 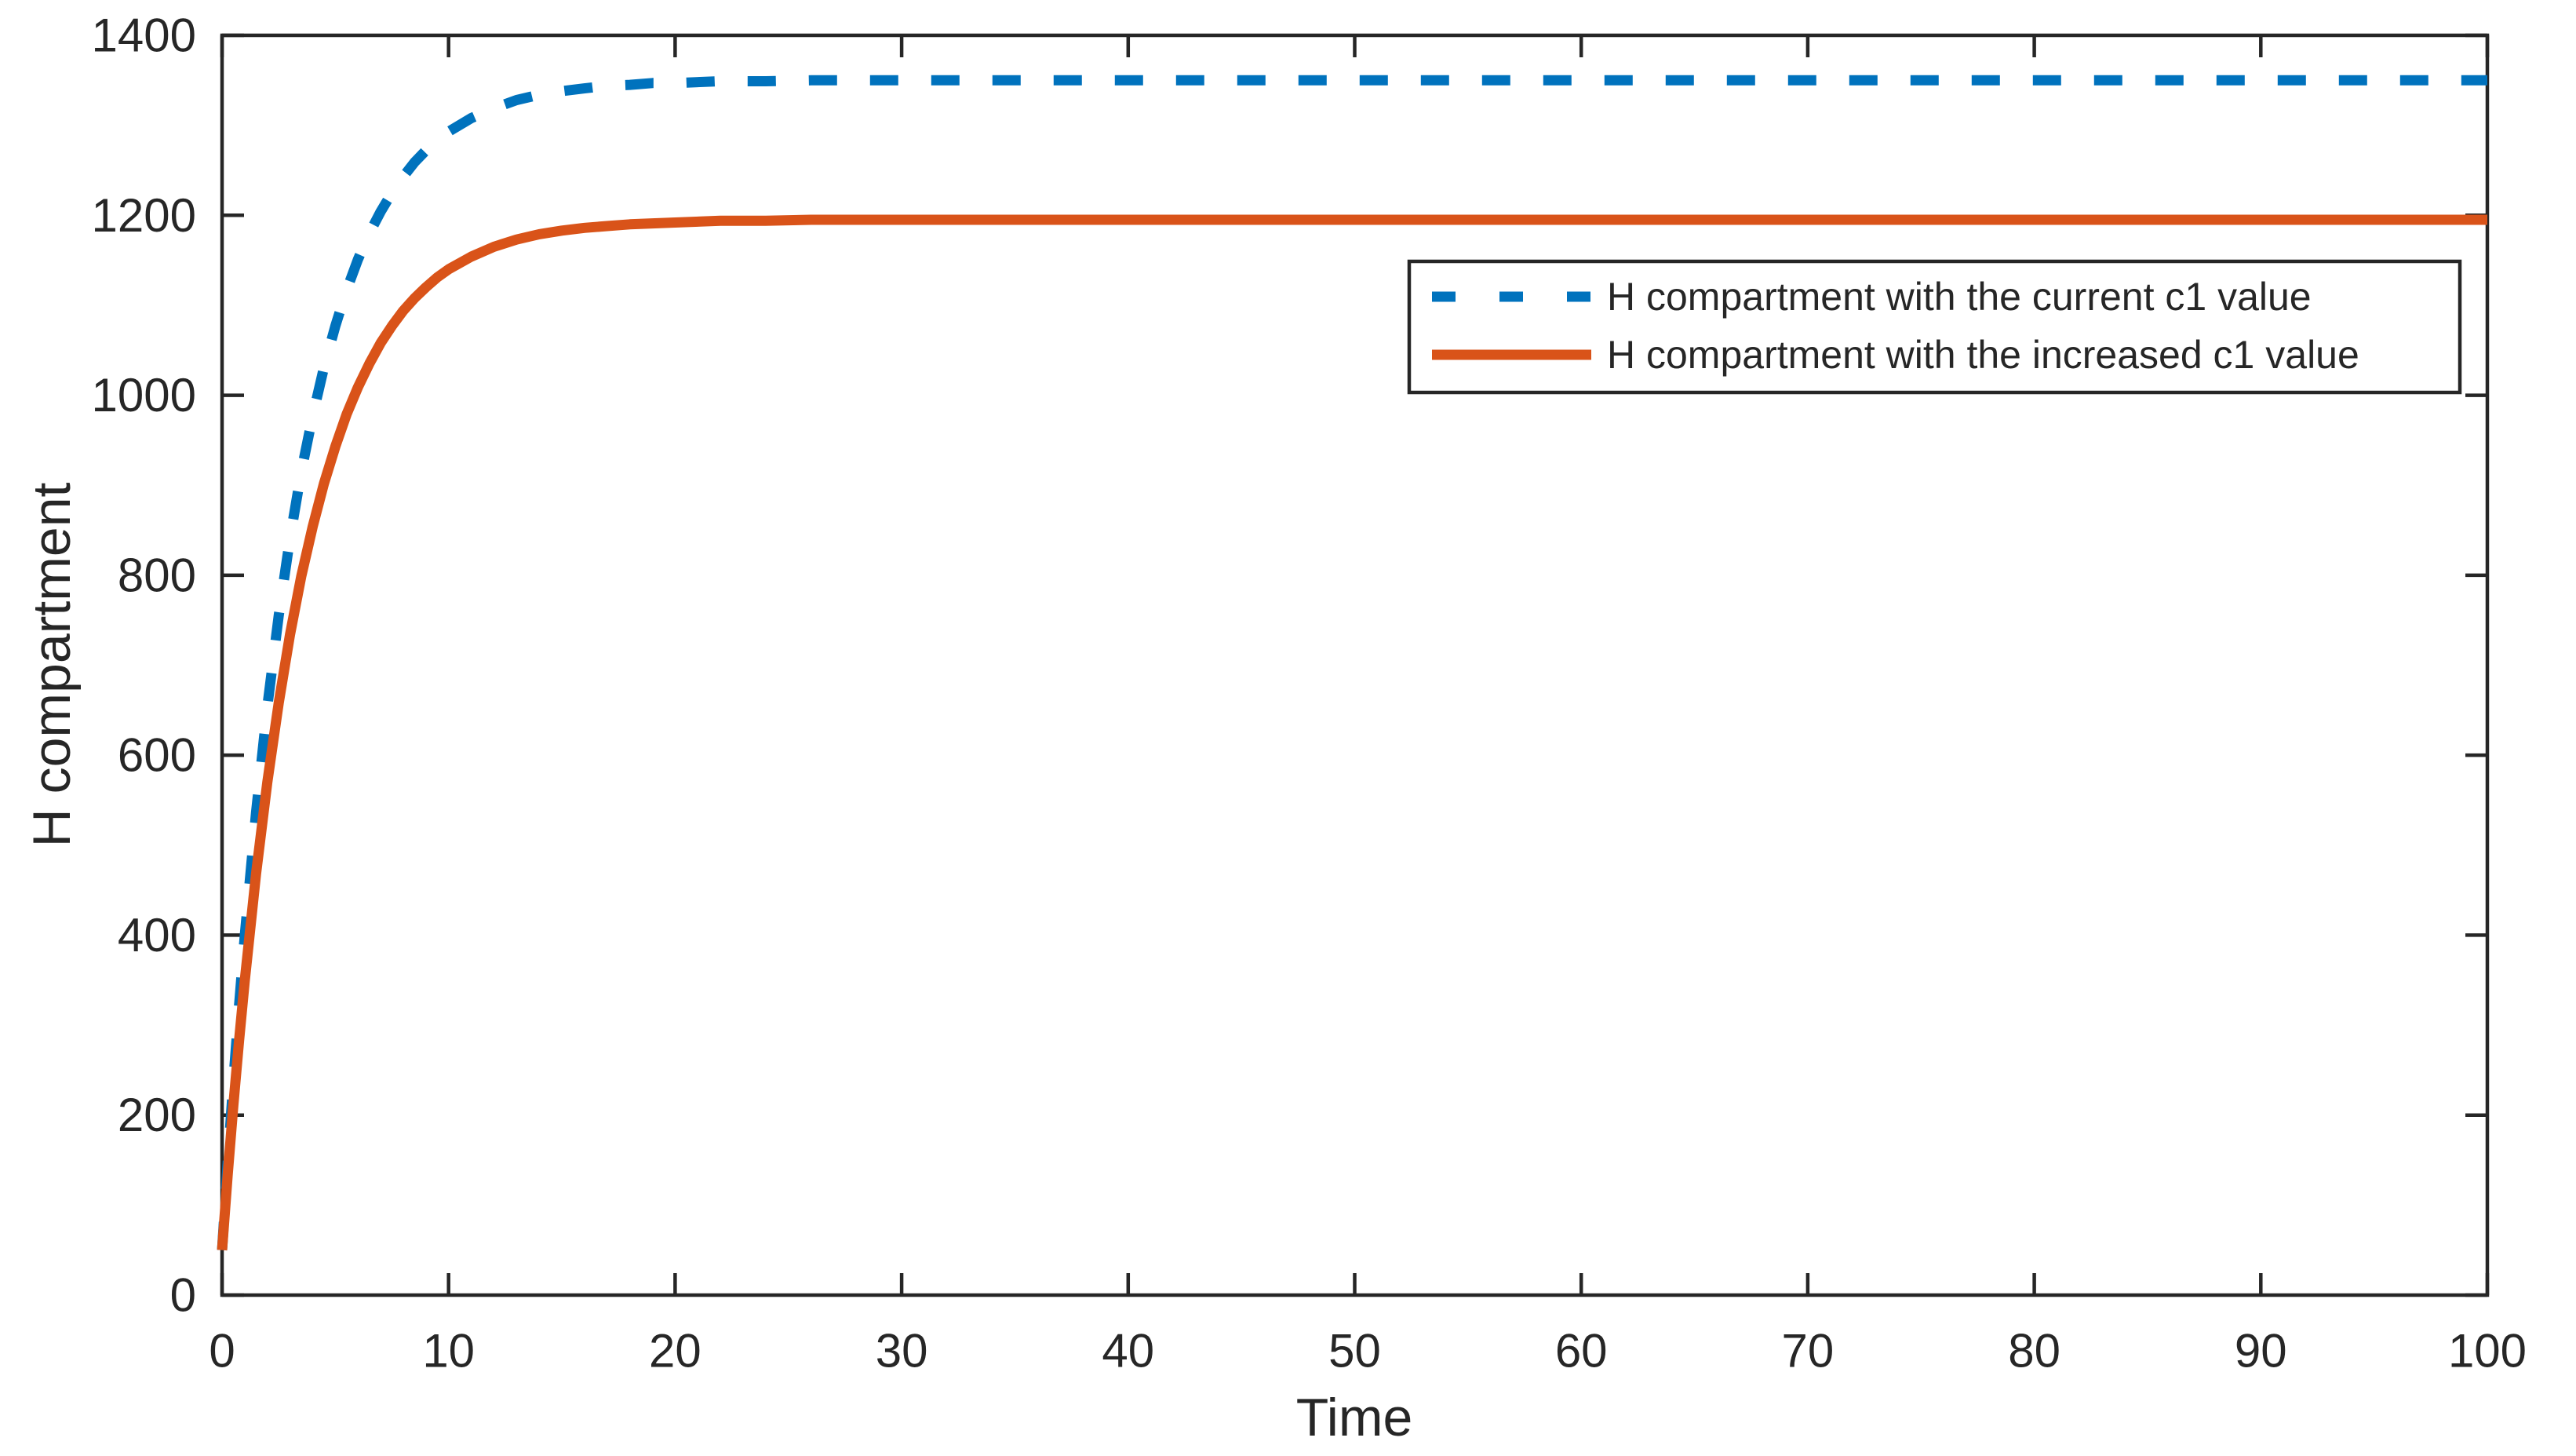 I want to click on x-tick-label: 100, so click(x=2487, y=1351).